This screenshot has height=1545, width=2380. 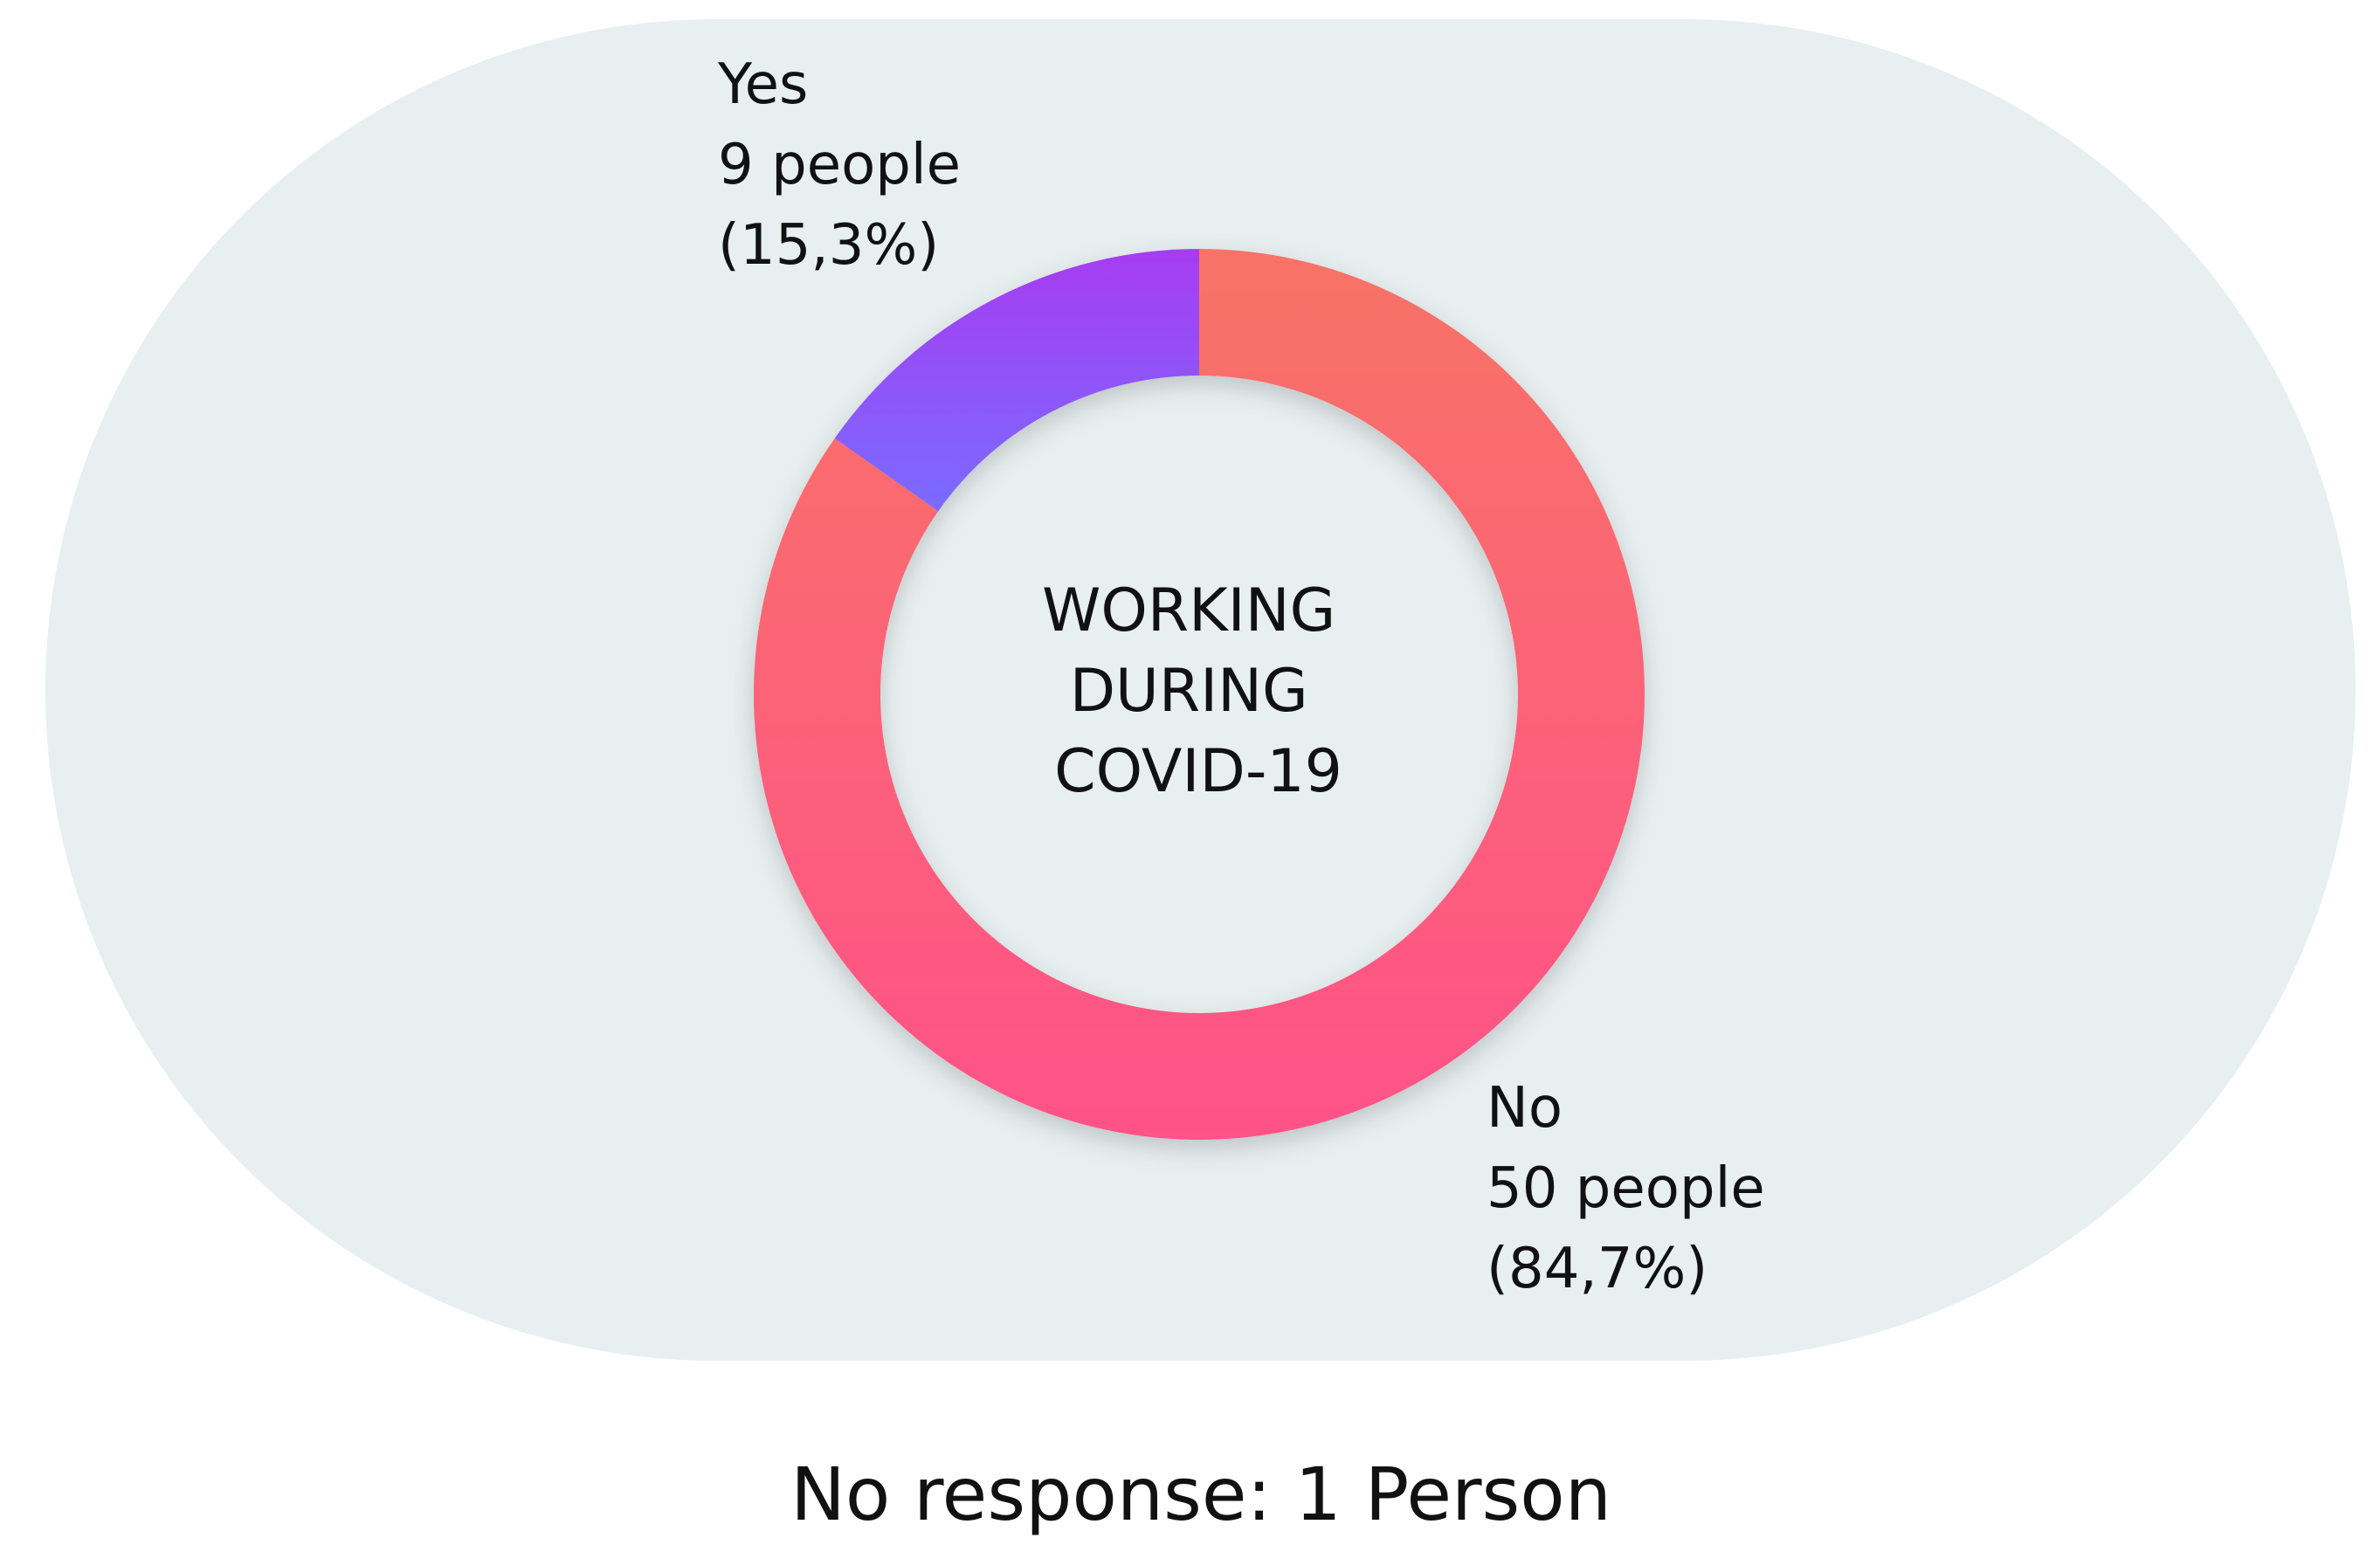 What do you see at coordinates (1188, 610) in the screenshot?
I see `center-title-line-1: WORKING` at bounding box center [1188, 610].